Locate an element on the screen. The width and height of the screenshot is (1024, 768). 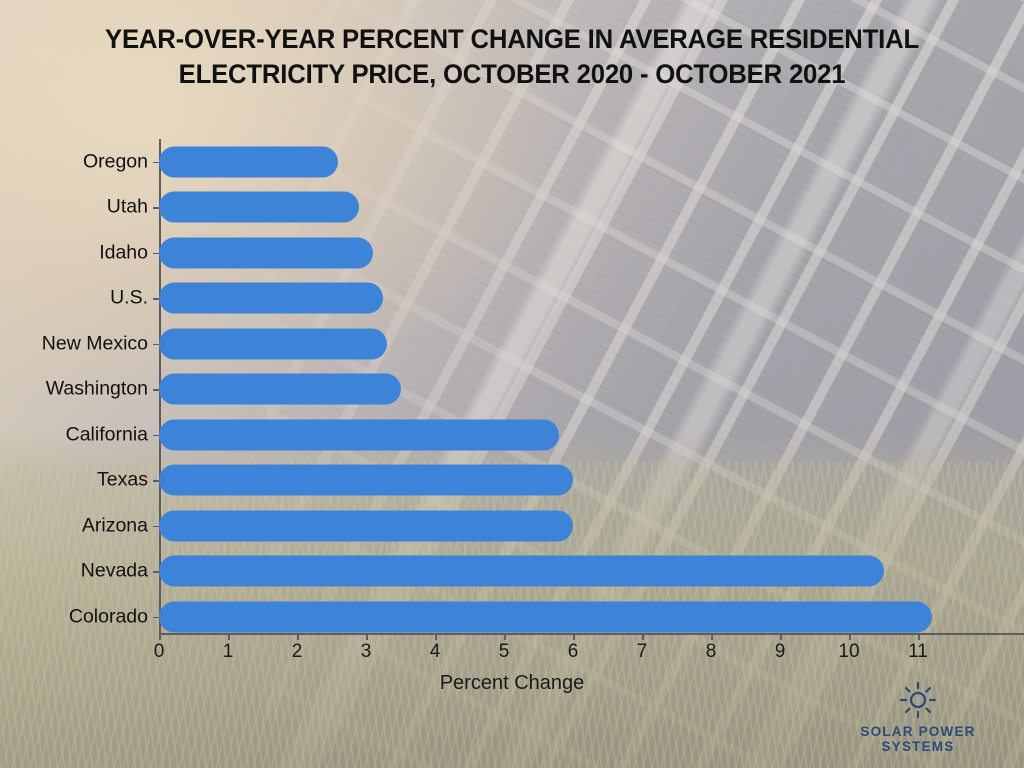
x-axis-tick-label: 7 is located at coordinates (642, 651).